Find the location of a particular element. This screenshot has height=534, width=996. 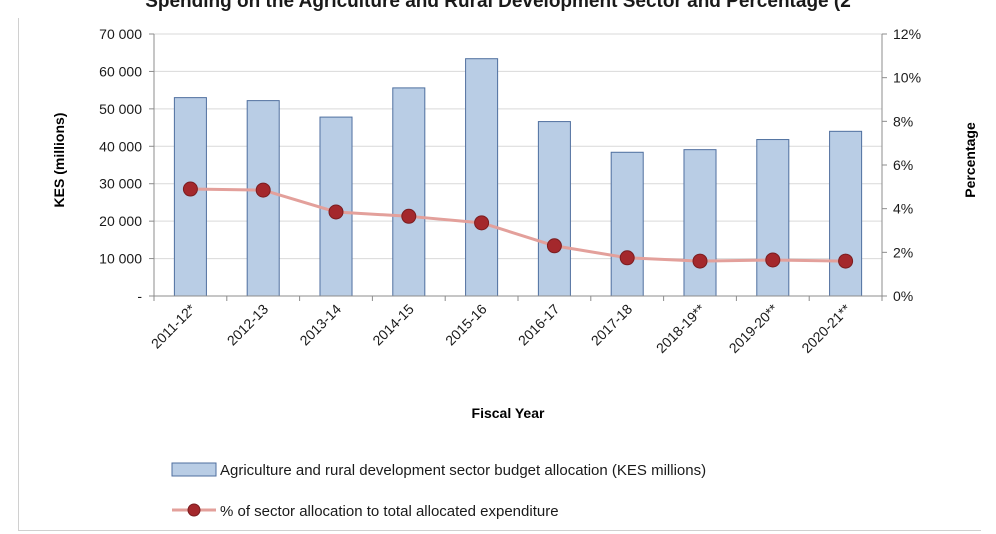

y-tick-label: 60 000 is located at coordinates (120, 71).